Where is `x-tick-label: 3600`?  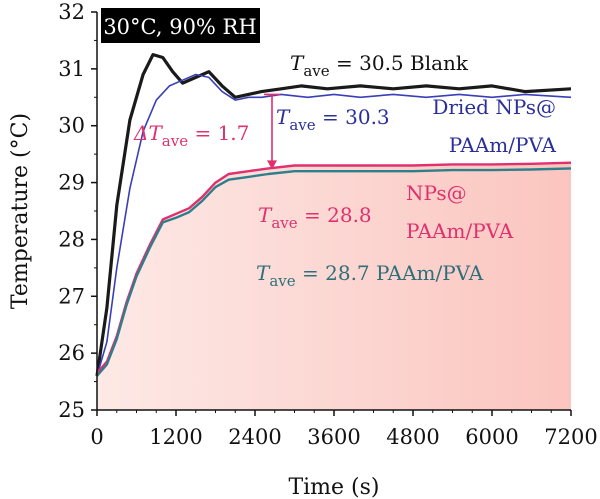 x-tick-label: 3600 is located at coordinates (333, 437).